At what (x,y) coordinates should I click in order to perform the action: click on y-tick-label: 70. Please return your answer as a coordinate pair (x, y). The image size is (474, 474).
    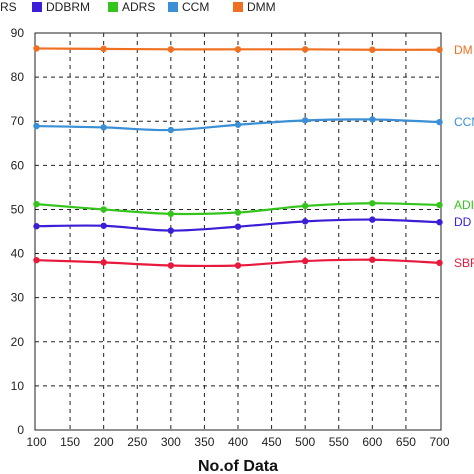
    Looking at the image, I should click on (18, 121).